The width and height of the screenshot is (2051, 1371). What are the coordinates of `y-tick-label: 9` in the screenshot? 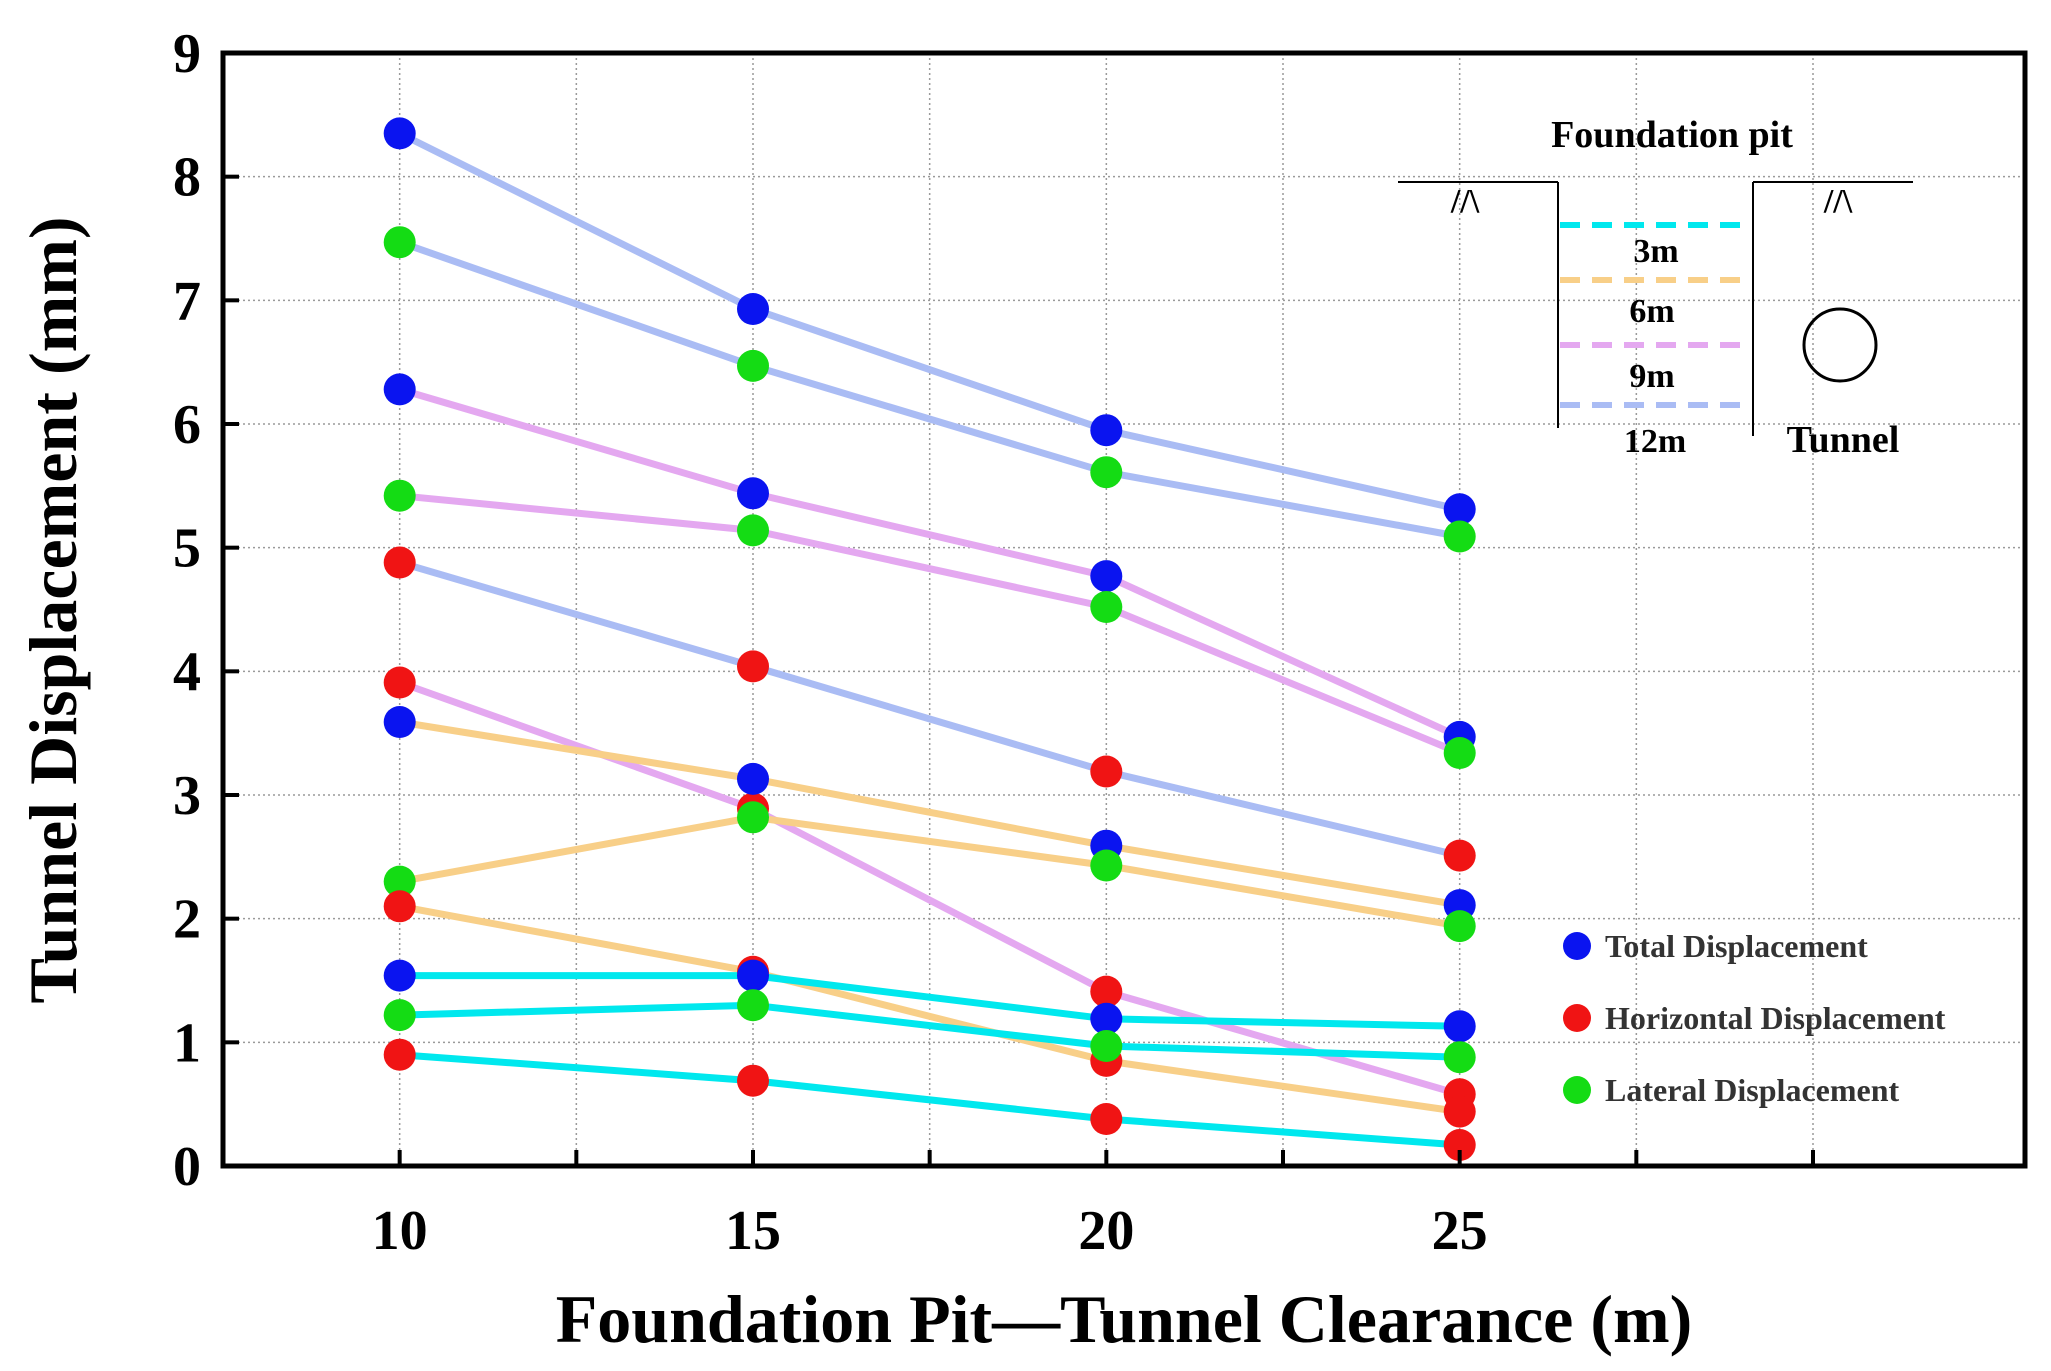 It's located at (187, 54).